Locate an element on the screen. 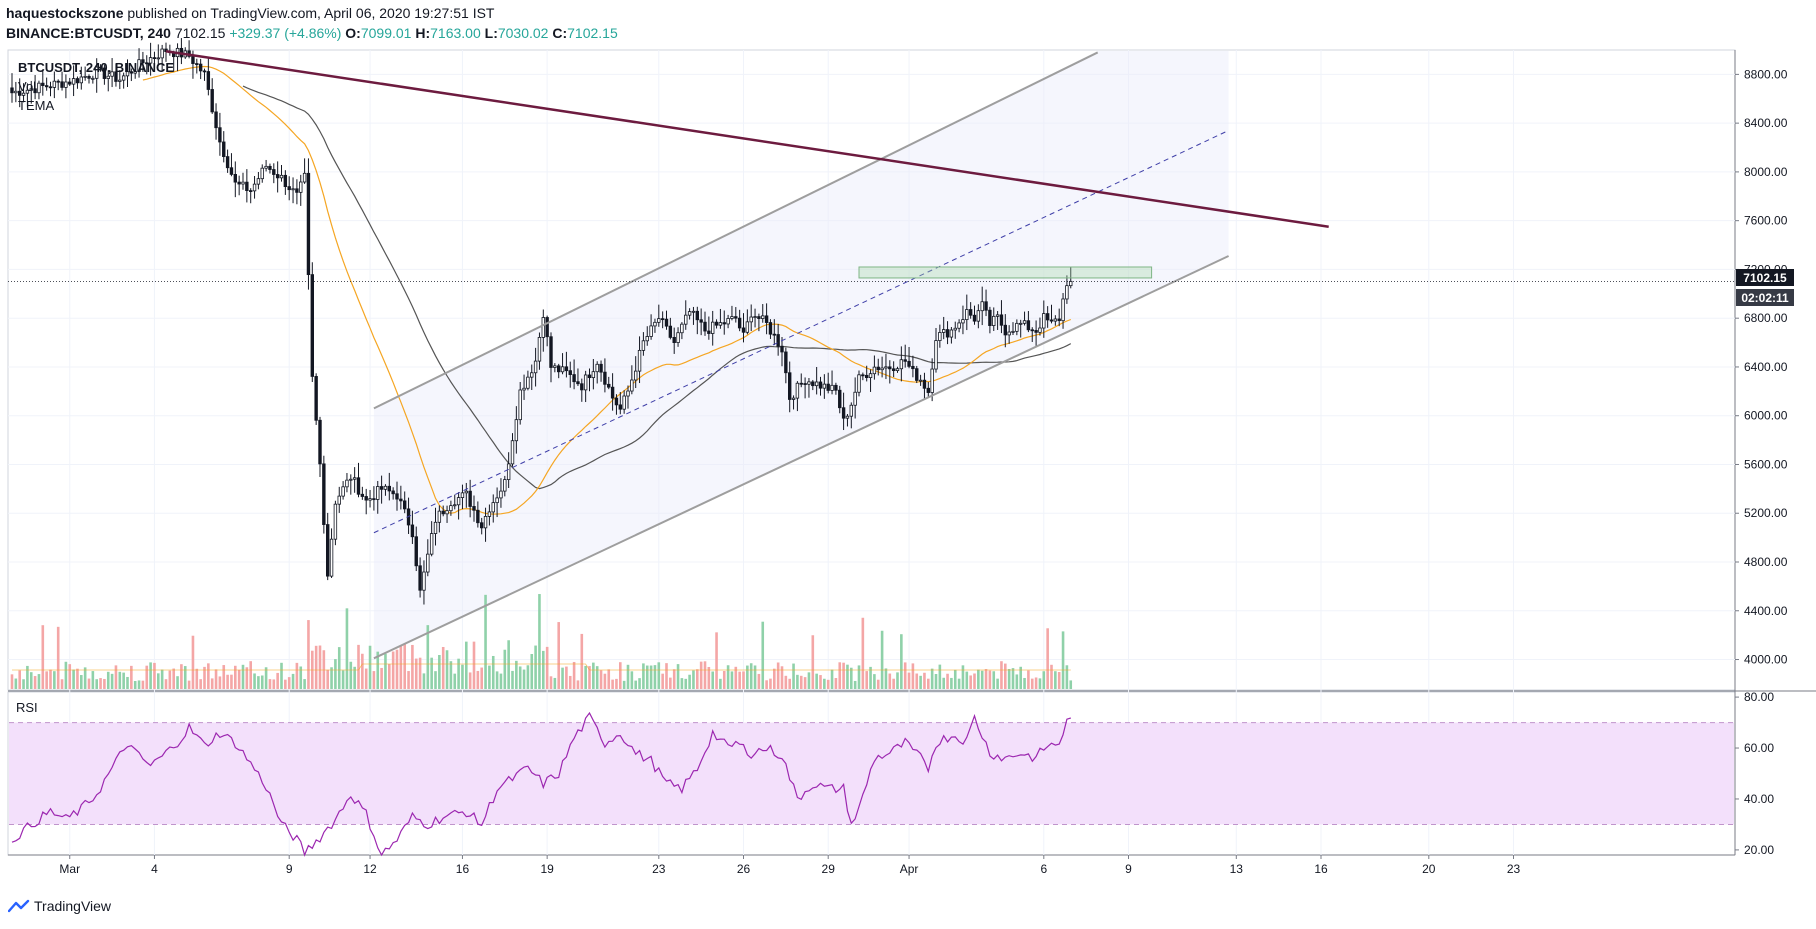  x-tick-label: 12 is located at coordinates (370, 869).